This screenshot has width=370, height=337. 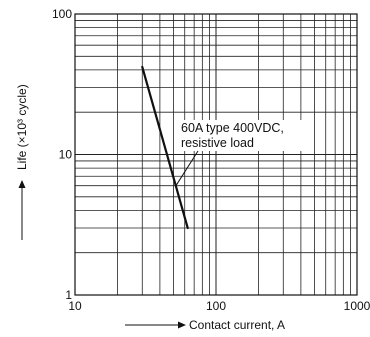 What do you see at coordinates (357, 306) in the screenshot?
I see `x-tick-label: 1000` at bounding box center [357, 306].